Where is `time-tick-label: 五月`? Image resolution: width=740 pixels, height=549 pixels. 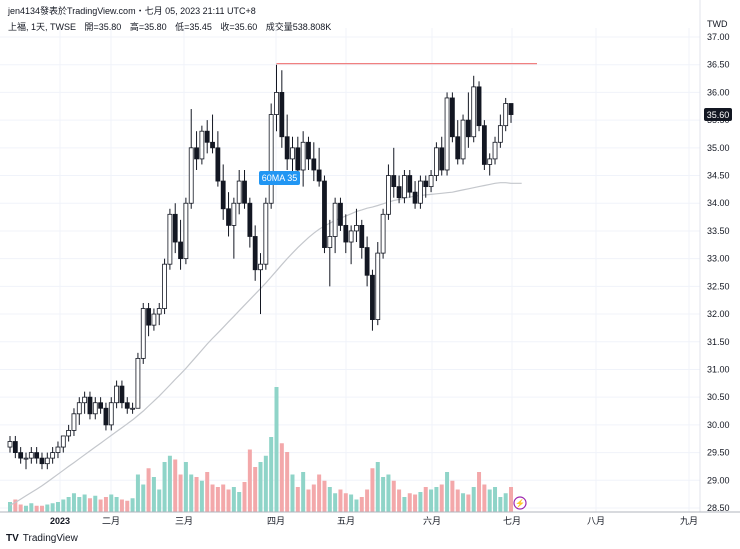 time-tick-label: 五月 is located at coordinates (346, 521).